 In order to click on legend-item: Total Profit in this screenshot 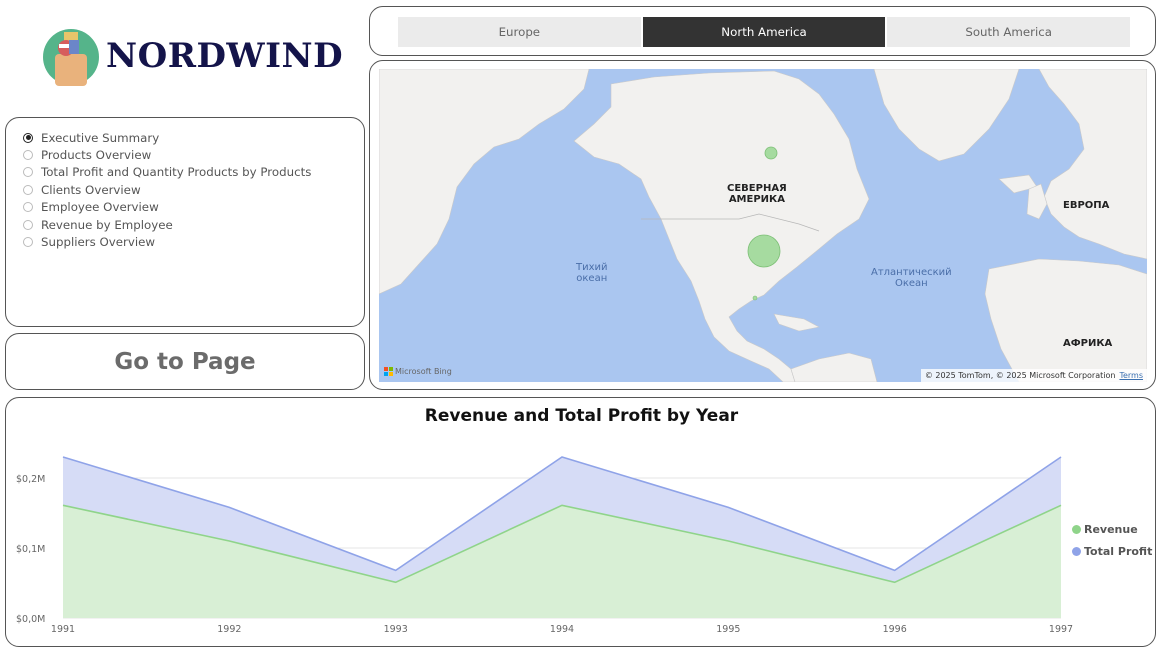, I will do `click(1112, 551)`.